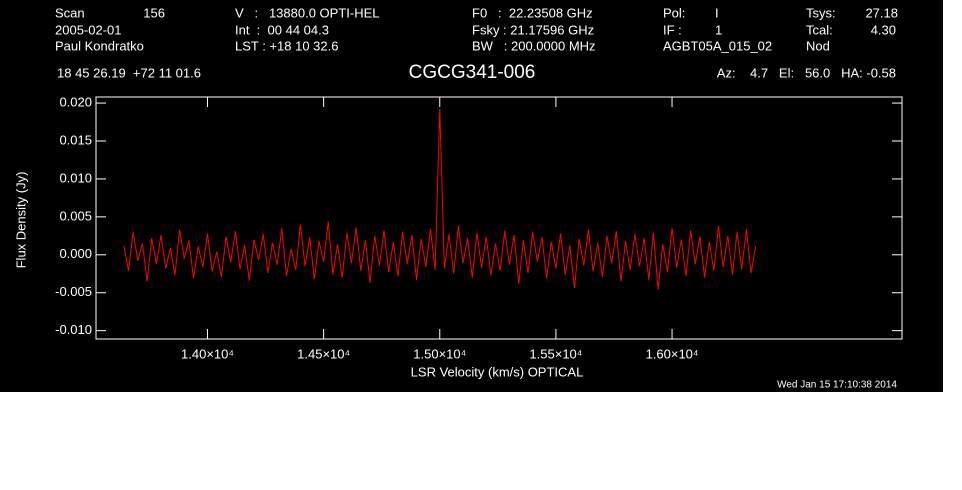  I want to click on y-tick-label: 0.020, so click(75, 102).